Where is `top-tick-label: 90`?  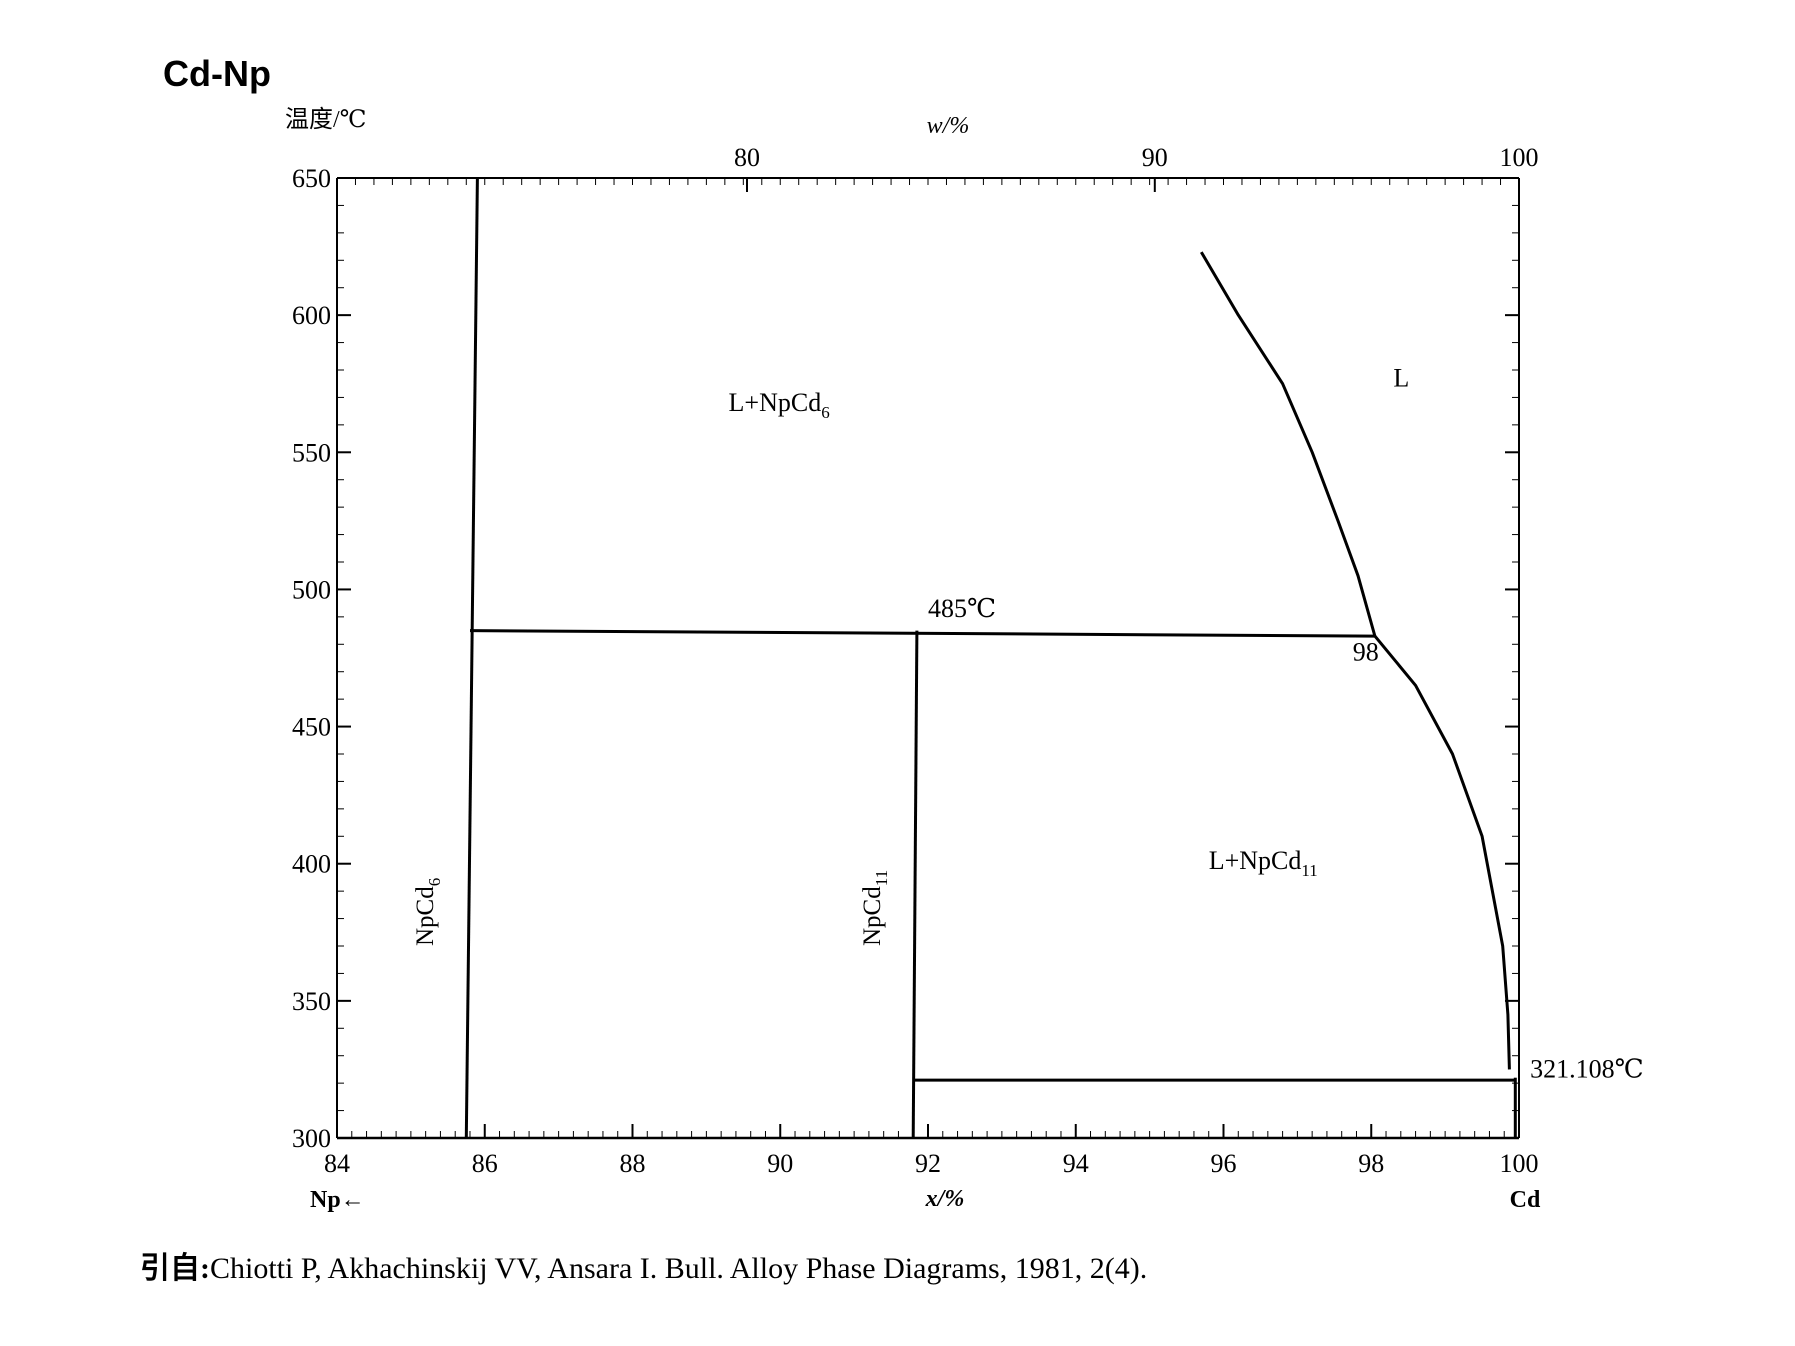 top-tick-label: 90 is located at coordinates (1155, 157).